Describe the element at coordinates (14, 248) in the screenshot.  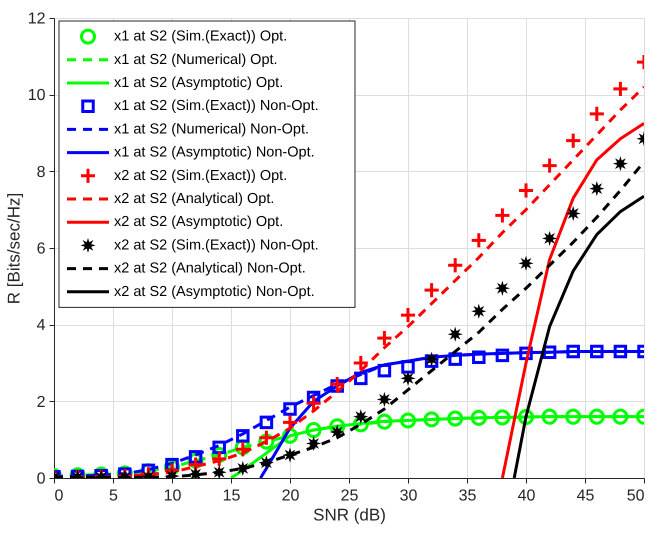
I see `y-axis-title: R [Bits/sec/Hz]` at that location.